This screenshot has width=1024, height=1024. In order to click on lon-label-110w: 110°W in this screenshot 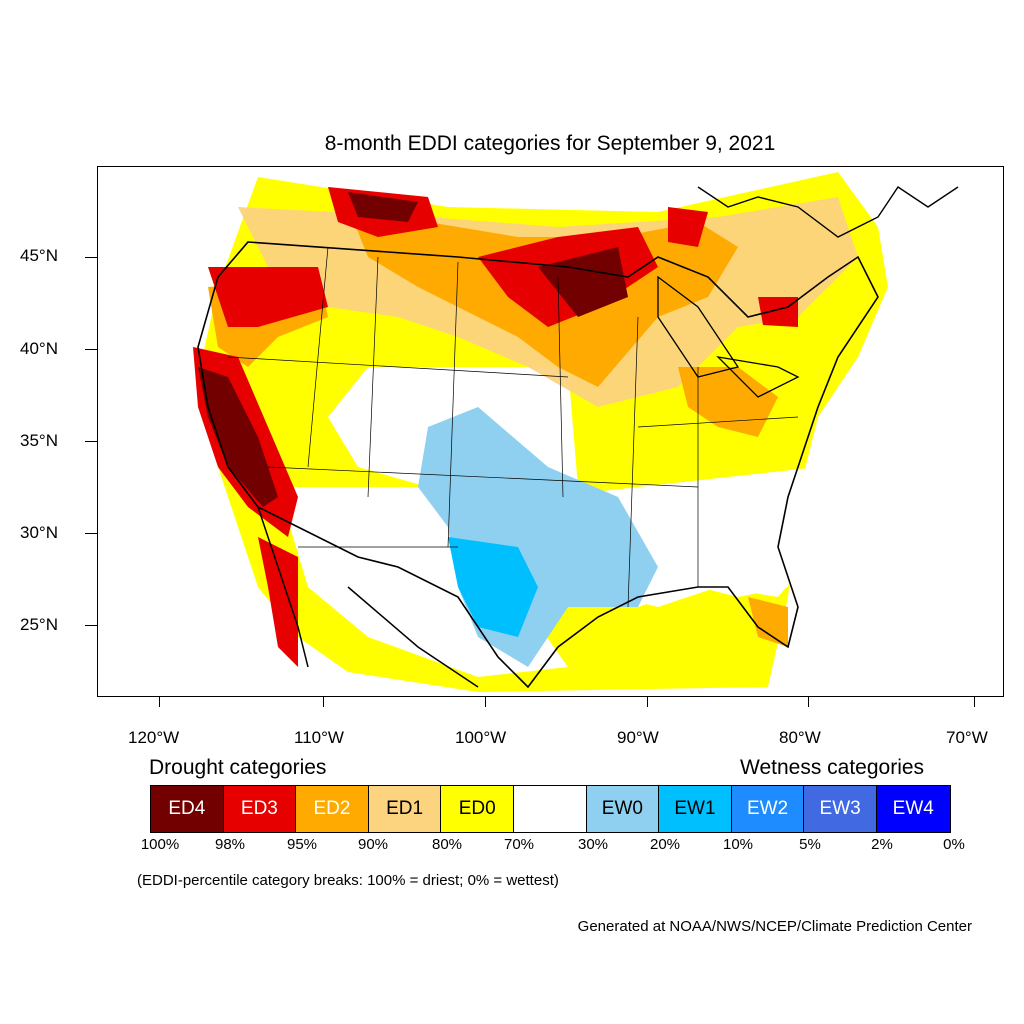, I will do `click(319, 737)`.